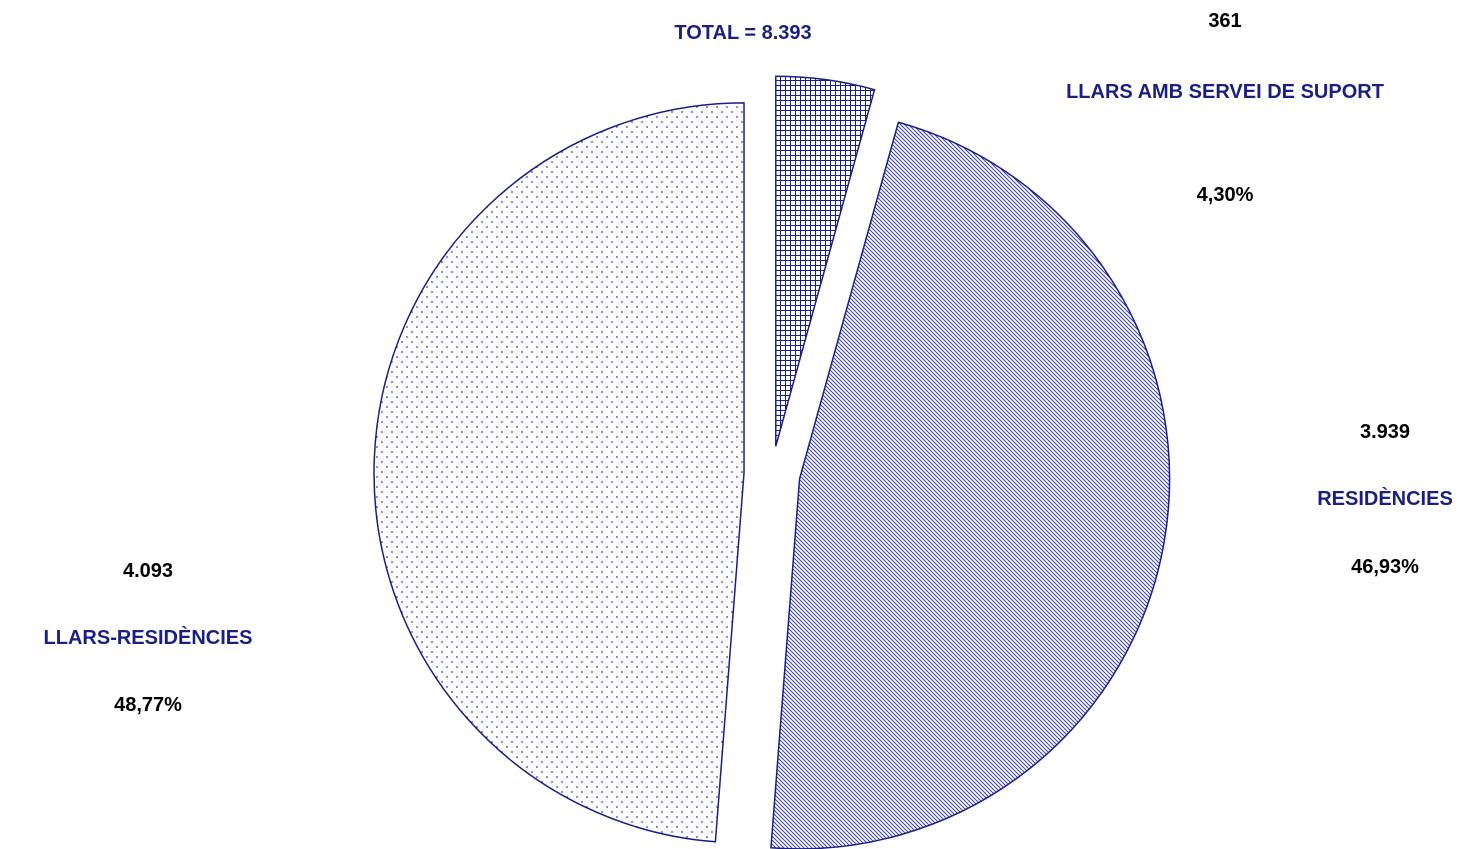  Describe the element at coordinates (1385, 567) in the screenshot. I see `slice-percent-residencies: 46,93%` at that location.